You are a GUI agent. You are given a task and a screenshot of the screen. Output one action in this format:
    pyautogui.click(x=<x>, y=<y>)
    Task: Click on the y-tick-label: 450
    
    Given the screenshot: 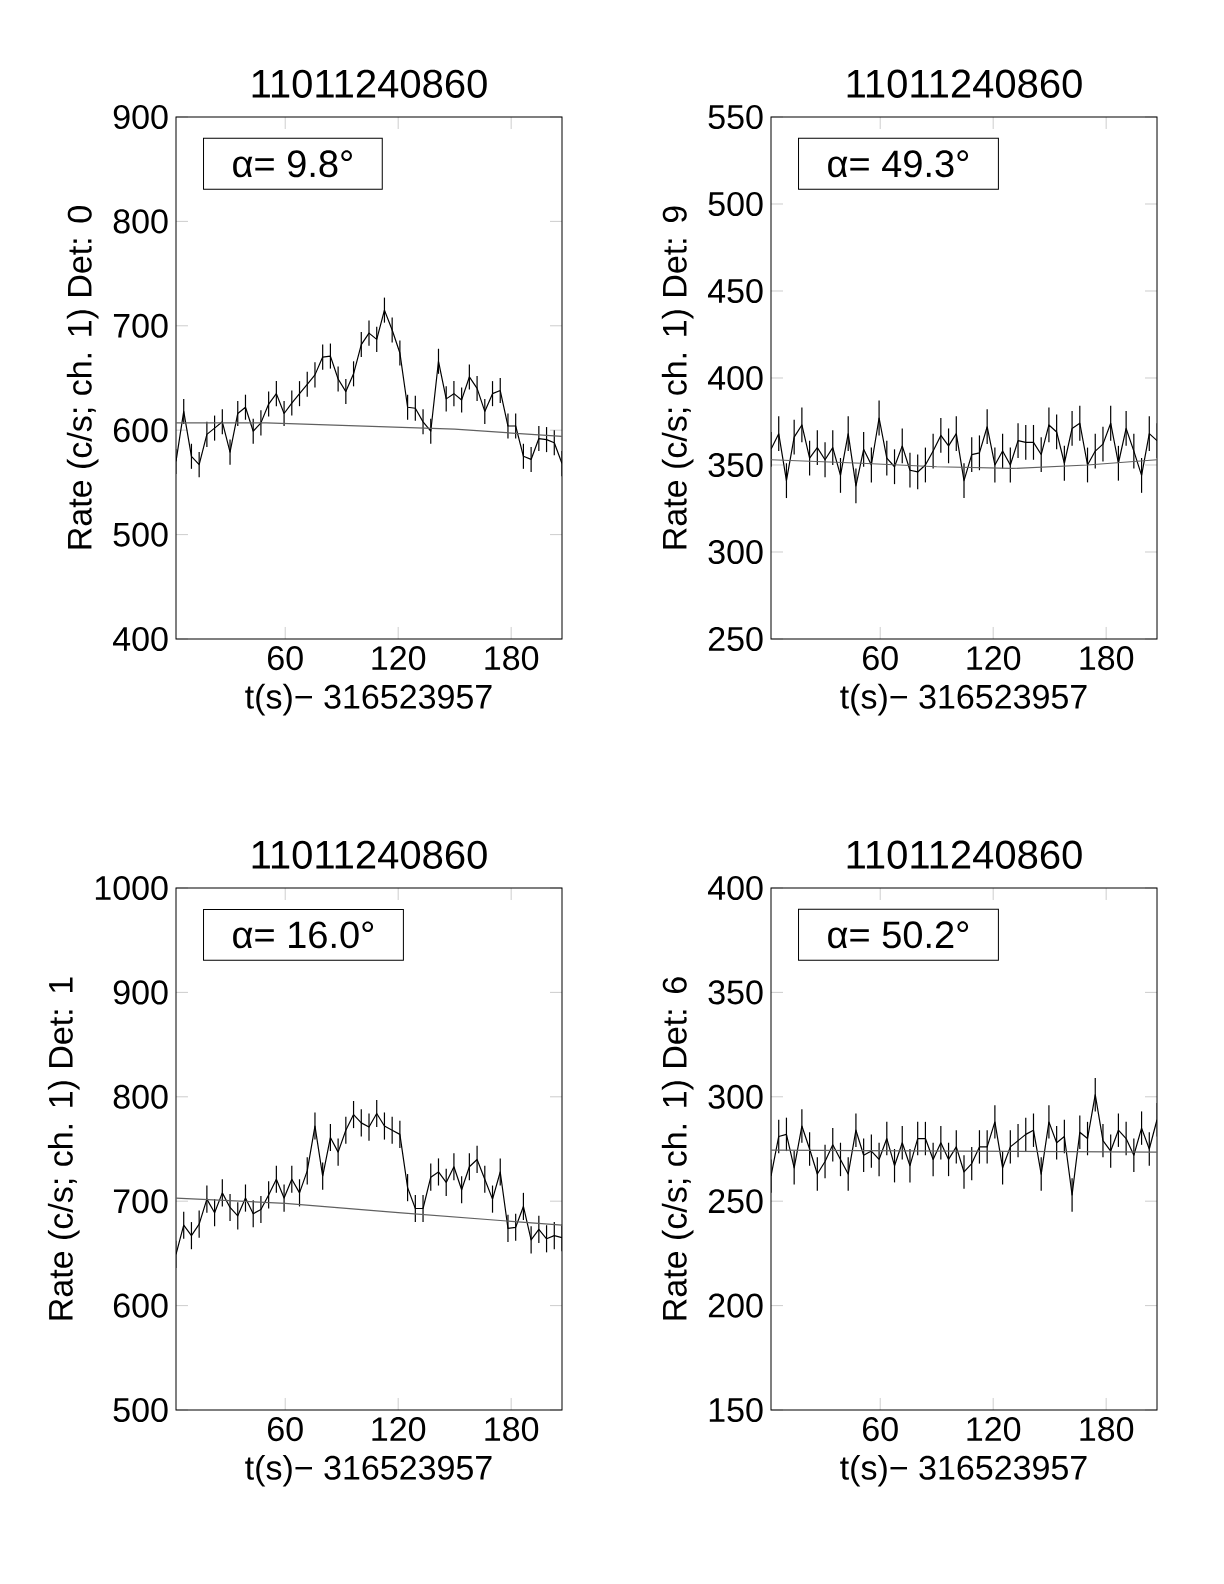 What is the action you would take?
    pyautogui.click(x=735, y=291)
    